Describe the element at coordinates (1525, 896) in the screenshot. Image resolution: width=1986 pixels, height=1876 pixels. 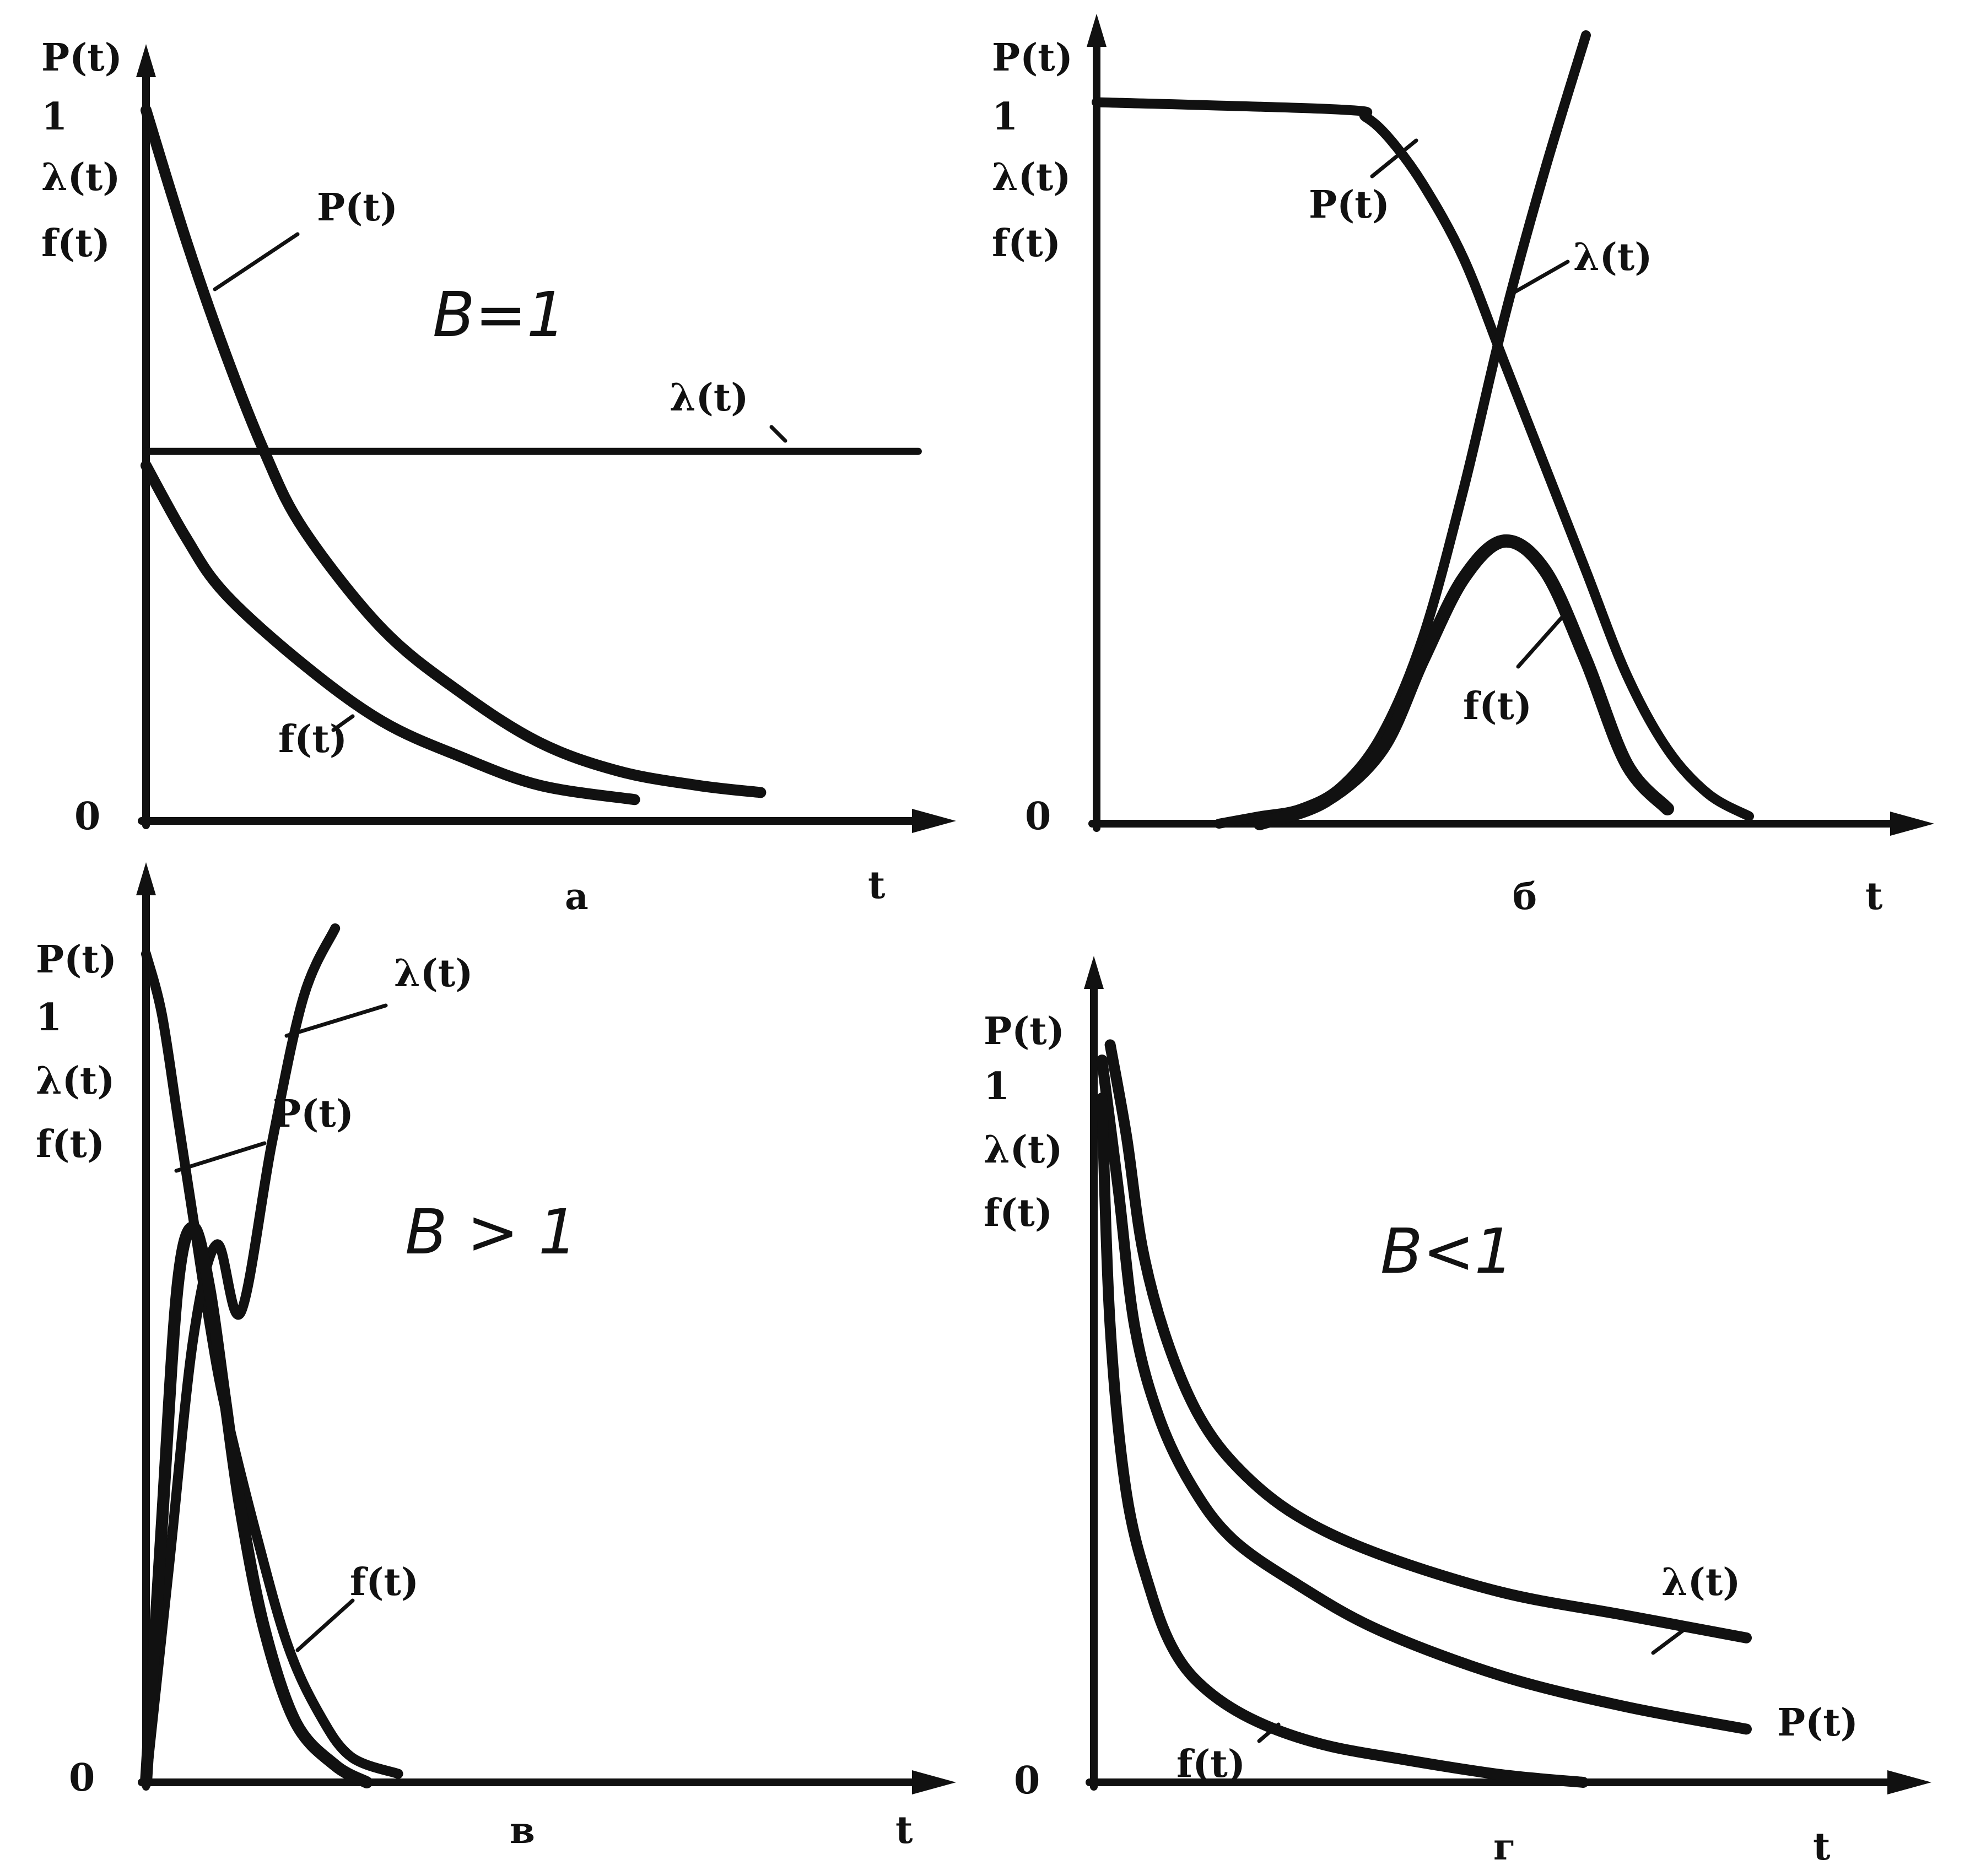
I see `panel-letter: б` at that location.